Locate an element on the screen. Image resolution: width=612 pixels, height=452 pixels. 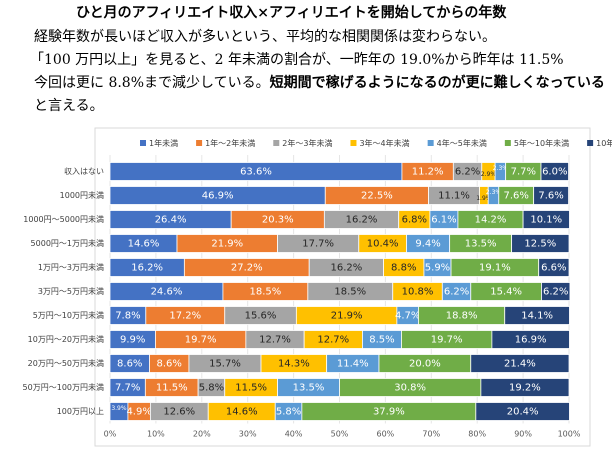
data-label: 10.1% is located at coordinates (546, 220).